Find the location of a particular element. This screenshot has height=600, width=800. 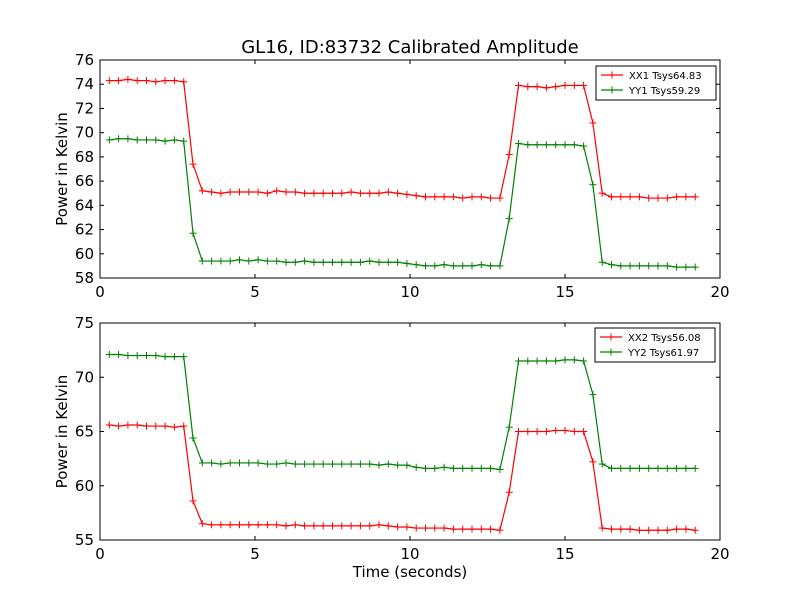

legend-label: YY2 Tsys61.97 is located at coordinates (663, 353).